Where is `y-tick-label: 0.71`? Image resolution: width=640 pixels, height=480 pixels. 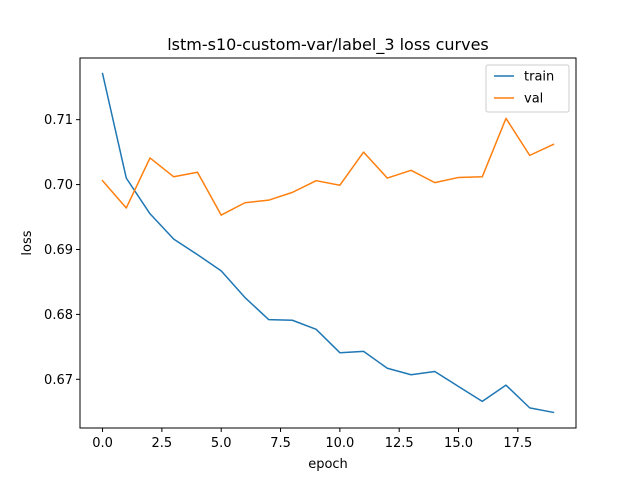
y-tick-label: 0.71 is located at coordinates (58, 120).